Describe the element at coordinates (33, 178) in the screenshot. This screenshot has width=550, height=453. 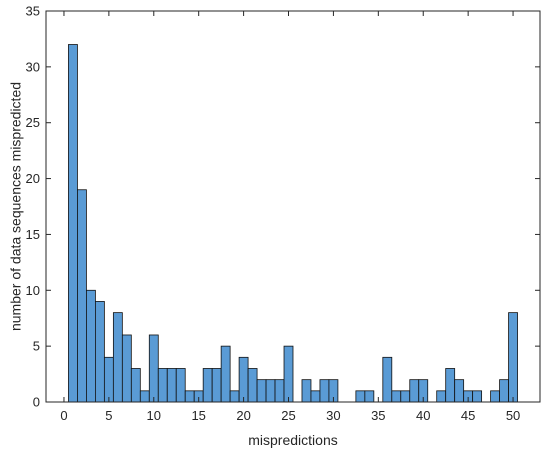
I see `y-tick-label: 20` at that location.